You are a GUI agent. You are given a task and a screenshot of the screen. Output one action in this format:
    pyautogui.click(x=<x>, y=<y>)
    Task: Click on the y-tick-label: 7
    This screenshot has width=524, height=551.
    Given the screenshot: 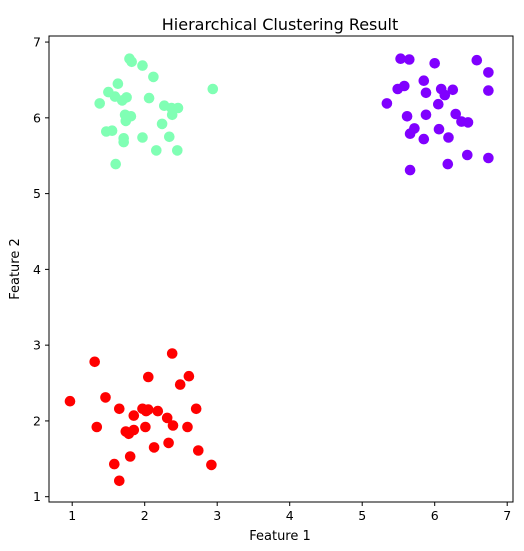 What is the action you would take?
    pyautogui.click(x=37, y=42)
    